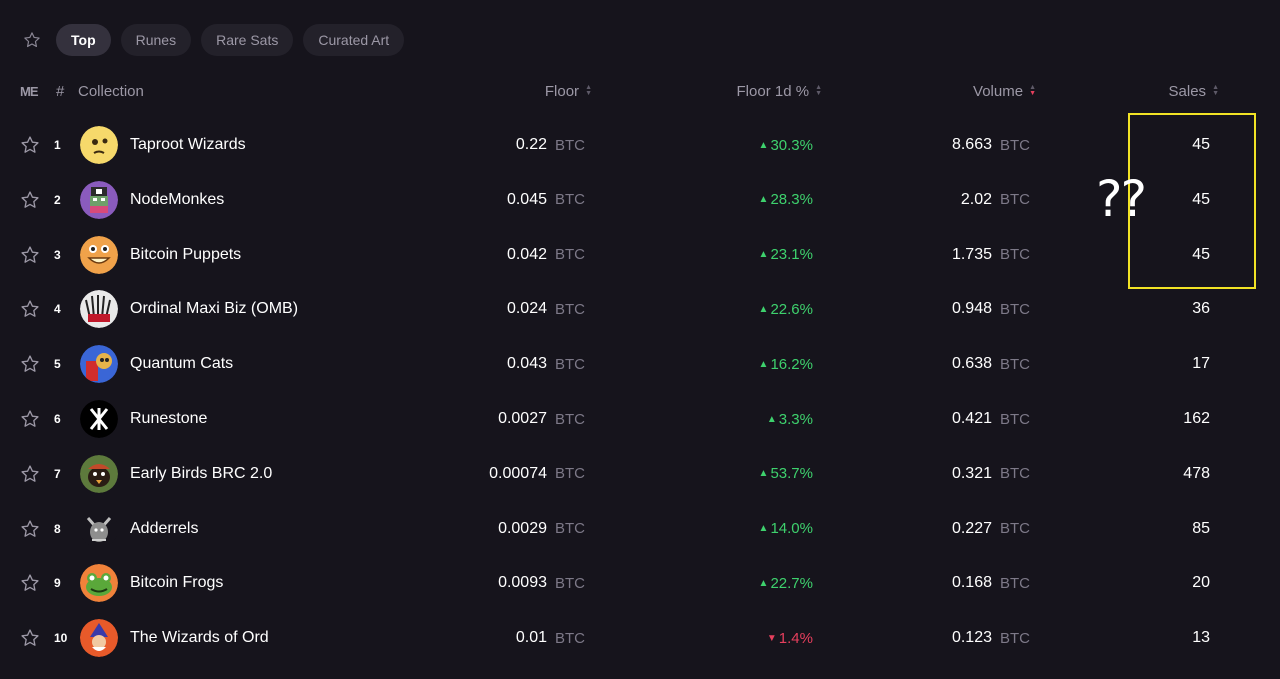 The height and width of the screenshot is (679, 1280). What do you see at coordinates (164, 528) in the screenshot?
I see `collection-name: Adderrels` at bounding box center [164, 528].